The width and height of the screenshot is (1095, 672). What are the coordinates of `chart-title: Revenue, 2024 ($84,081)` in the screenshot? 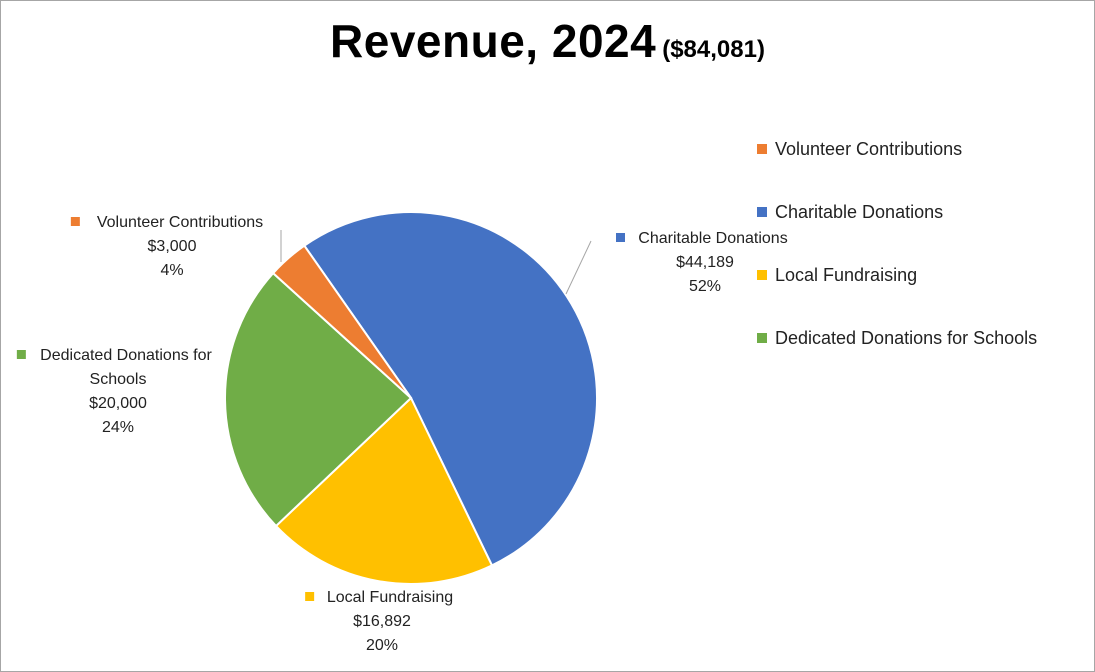 It's located at (547, 41).